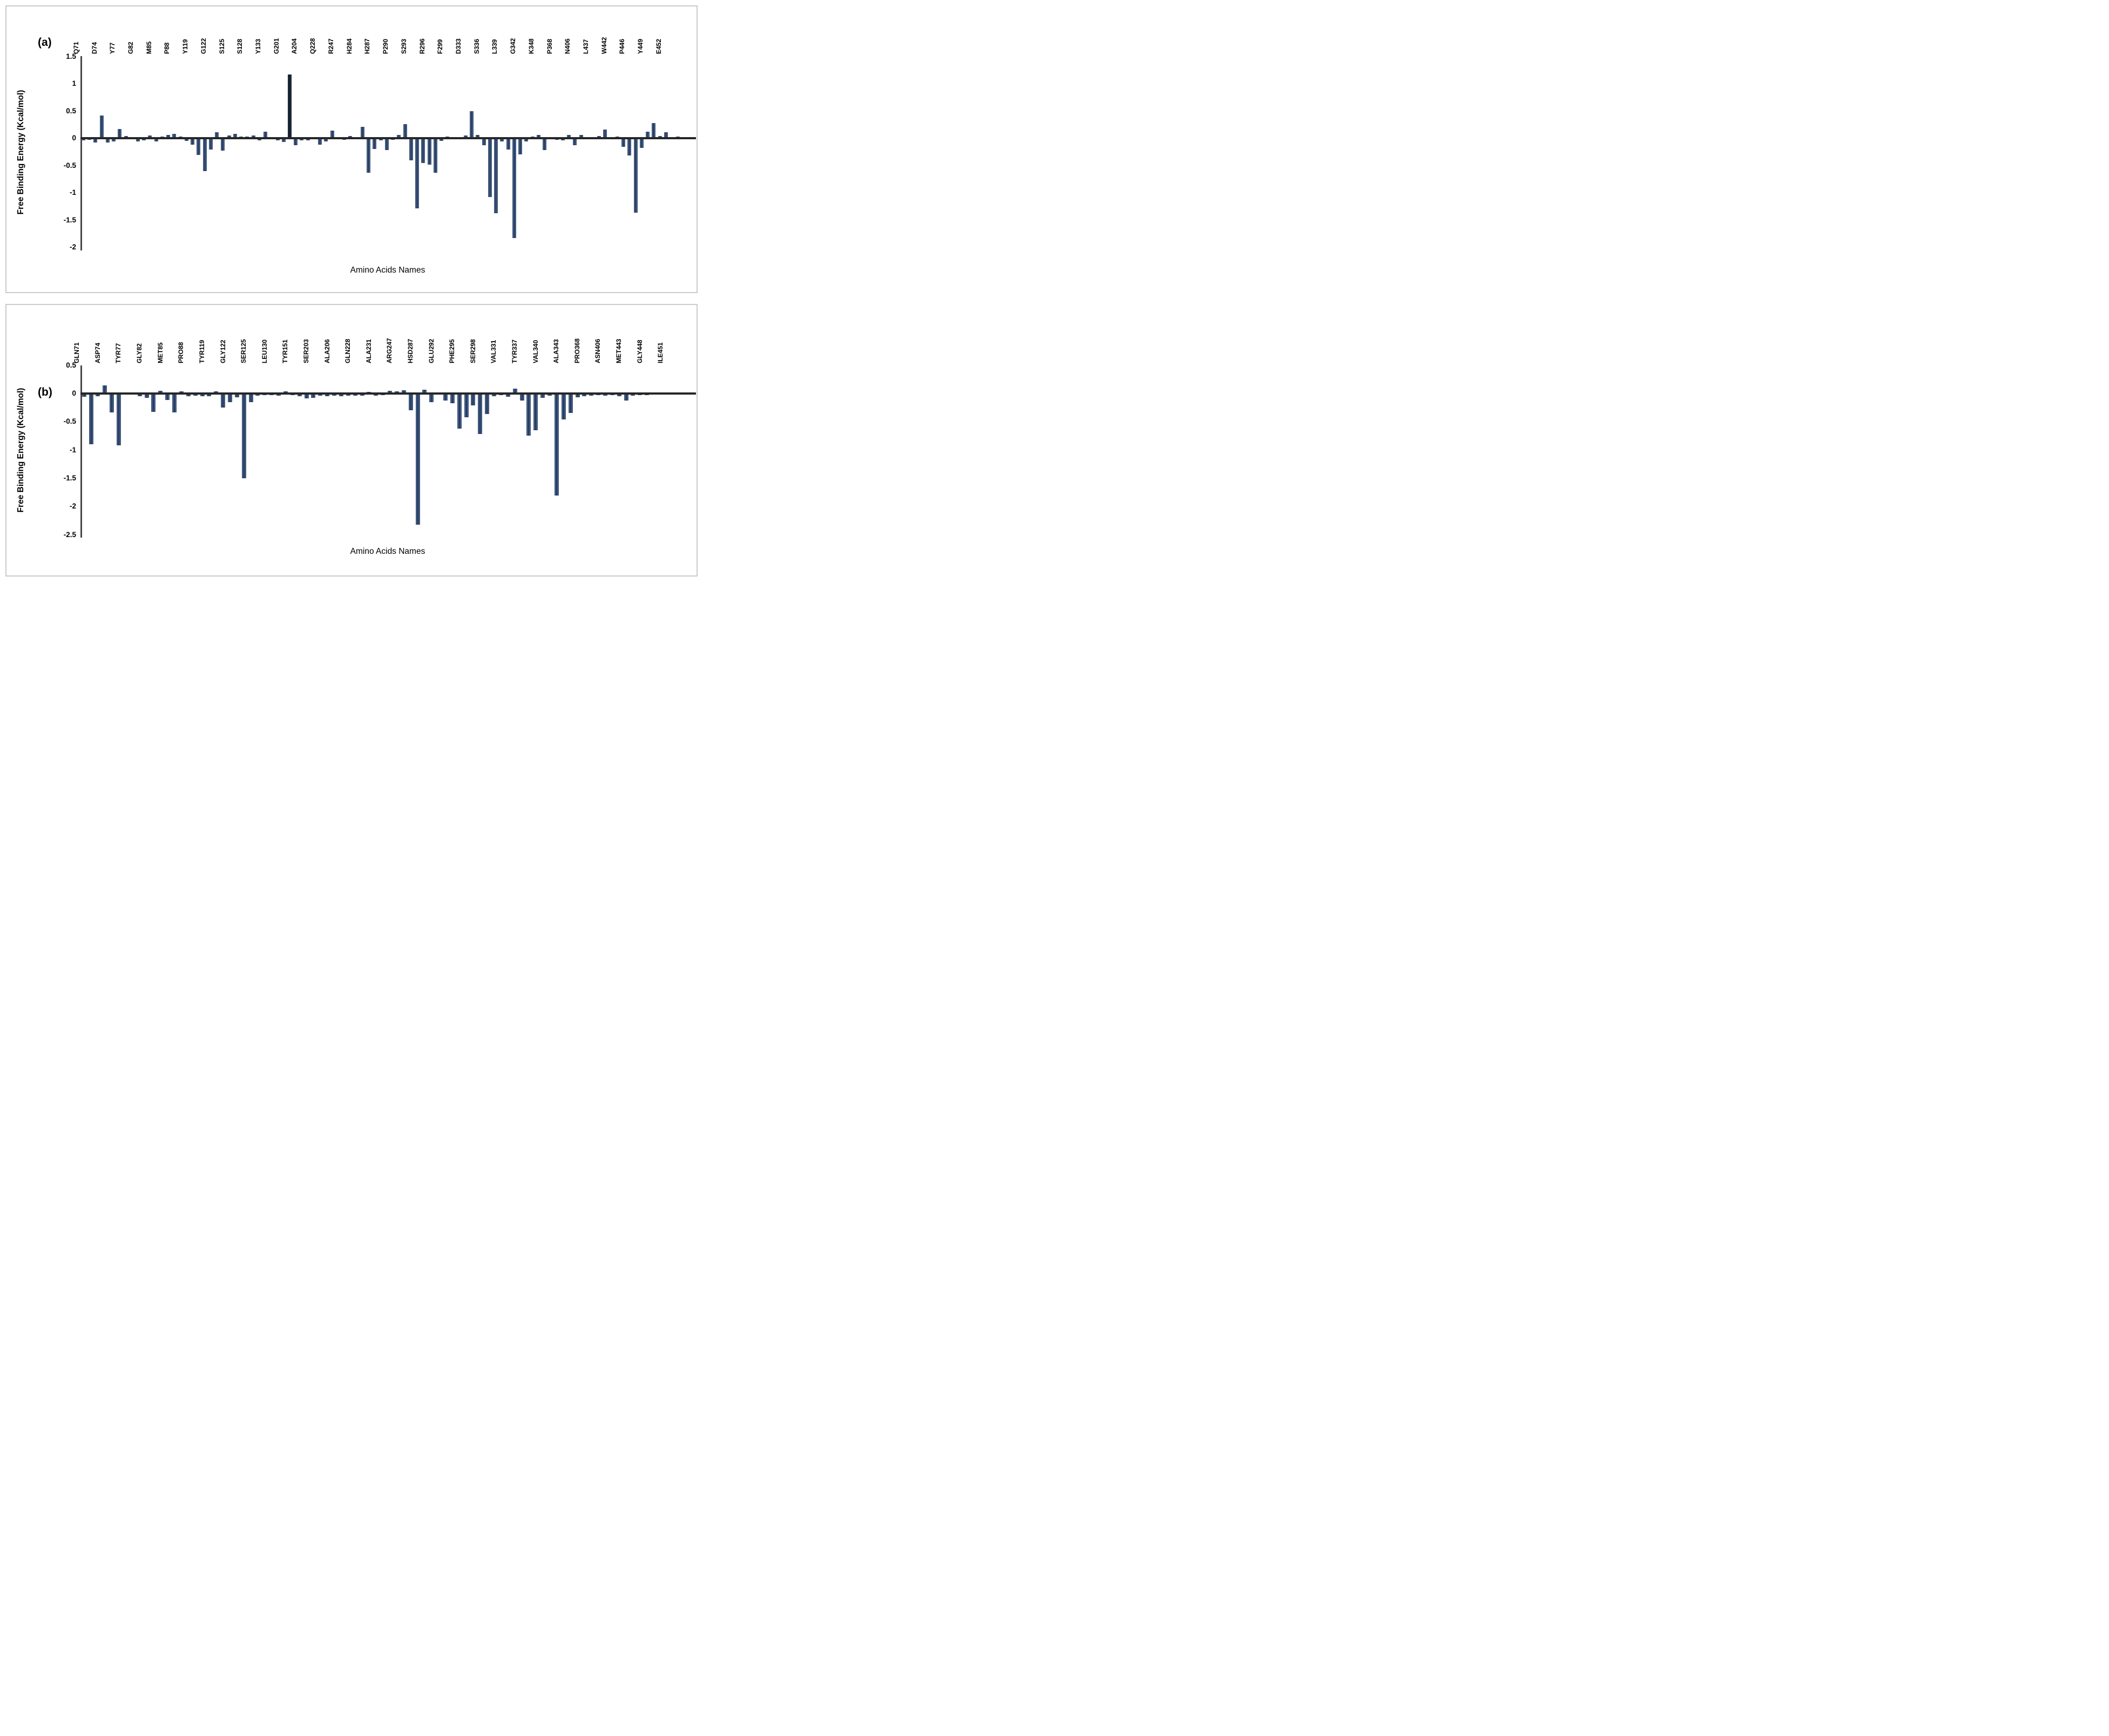 The height and width of the screenshot is (1736, 2109). I want to click on category-label-a-D74: D74, so click(94, 48).